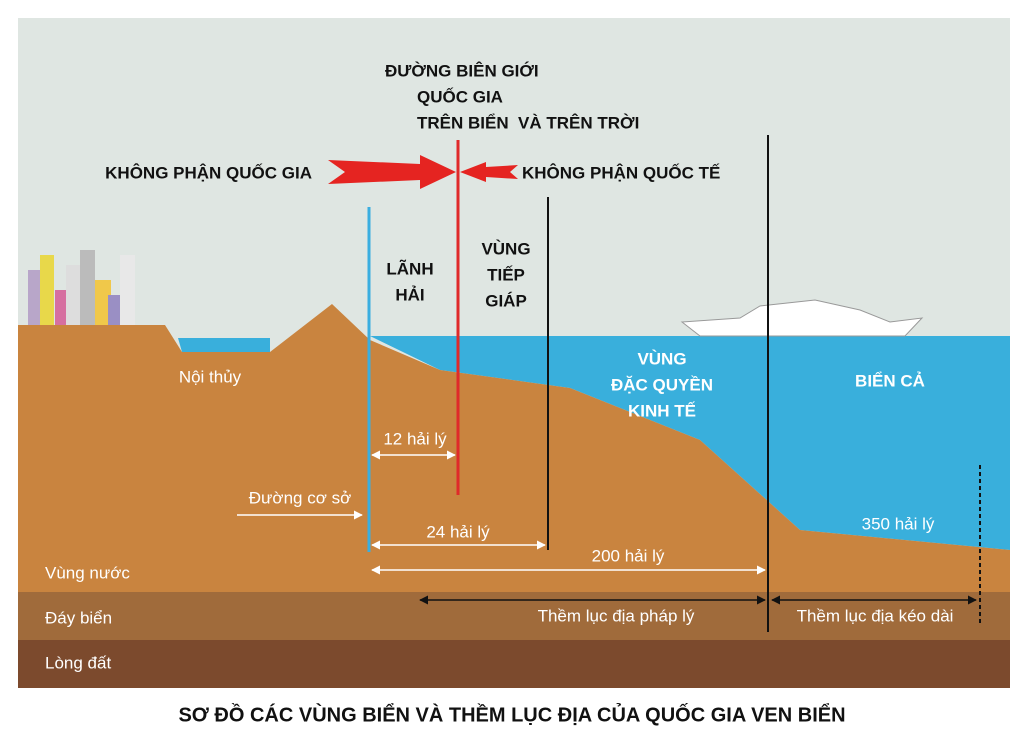 This screenshot has height=740, width=1024. Describe the element at coordinates (81, 287) in the screenshot. I see `city` at that location.